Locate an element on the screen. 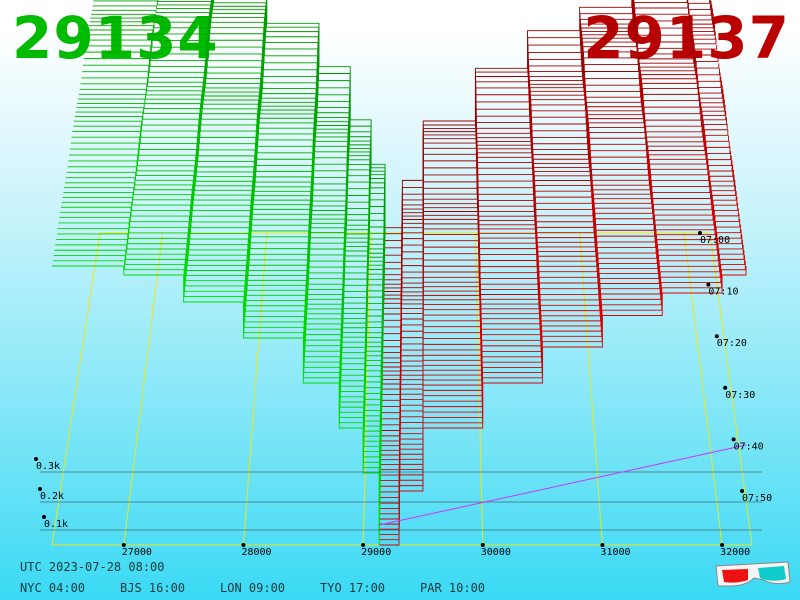  time-tick-label: 07:20 is located at coordinates (732, 343).